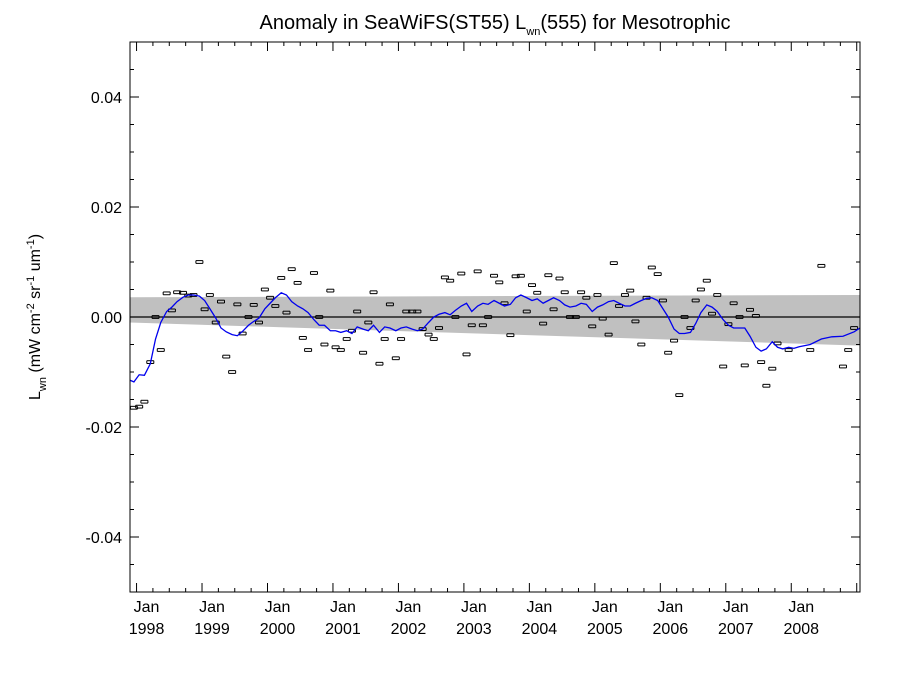  What do you see at coordinates (104, 428) in the screenshot?
I see `y-tick-label: -0.02` at bounding box center [104, 428].